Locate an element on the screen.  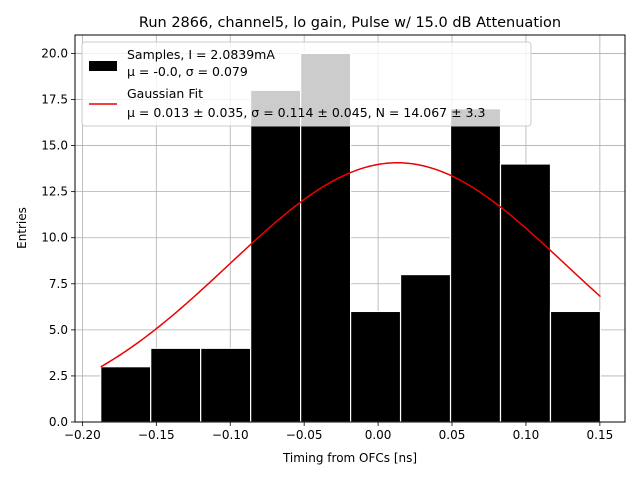
x-tick-label: 0.05 is located at coordinates (452, 435).